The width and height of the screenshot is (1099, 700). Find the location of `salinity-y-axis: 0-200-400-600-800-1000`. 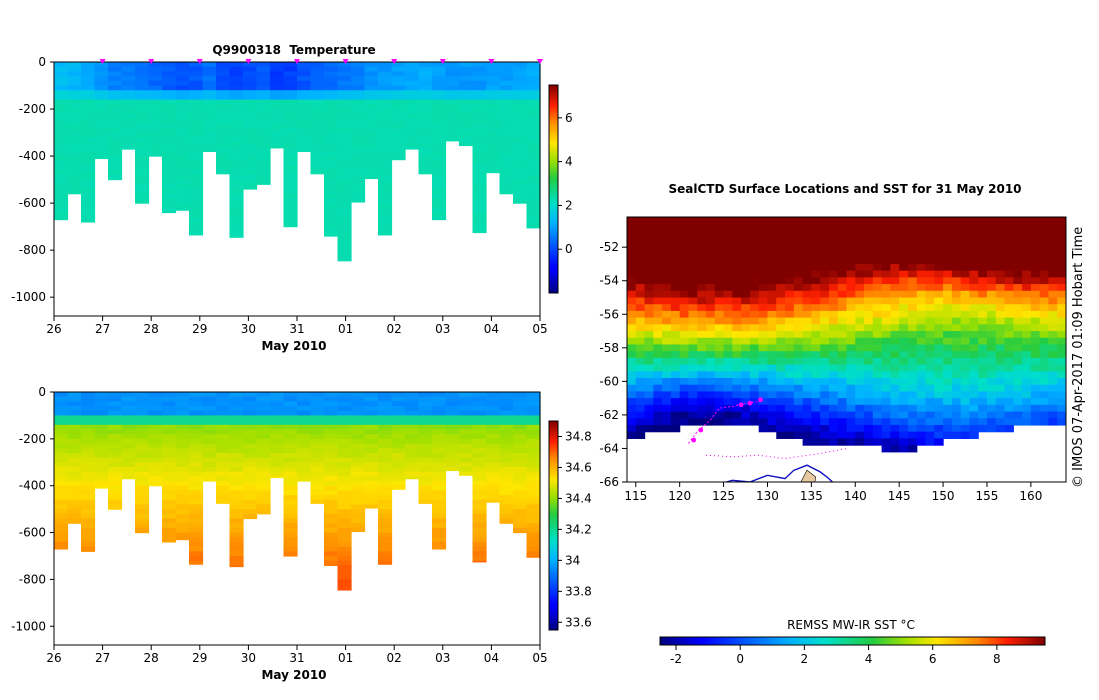

salinity-y-axis: 0-200-400-600-800-1000 is located at coordinates (32, 509).